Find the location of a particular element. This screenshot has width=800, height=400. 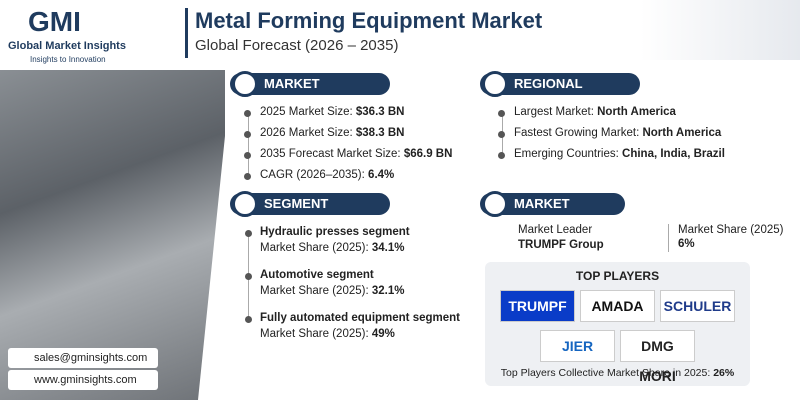

share-value: 32.1% is located at coordinates (388, 291).